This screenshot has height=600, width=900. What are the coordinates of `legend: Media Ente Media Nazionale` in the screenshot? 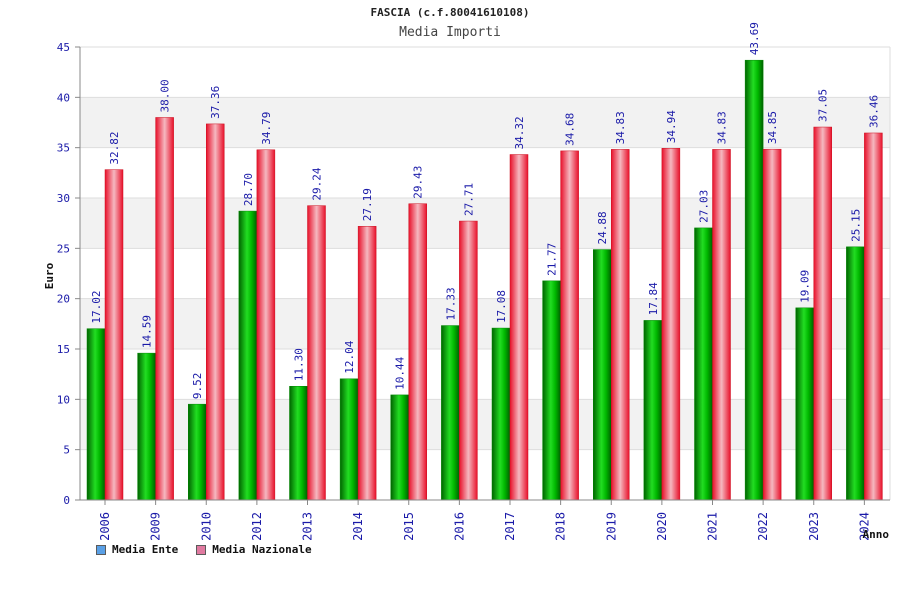 It's located at (204, 549).